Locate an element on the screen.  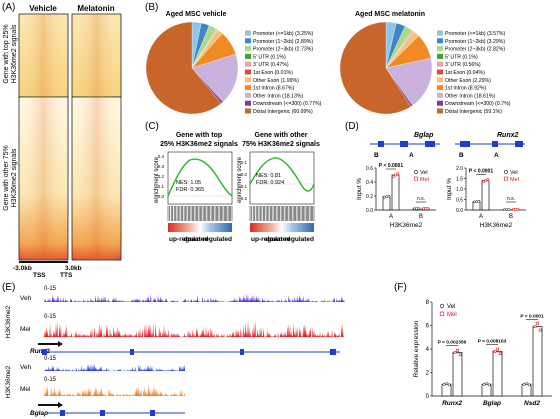
y-tick-label: 0.2 is located at coordinates (369, 197).